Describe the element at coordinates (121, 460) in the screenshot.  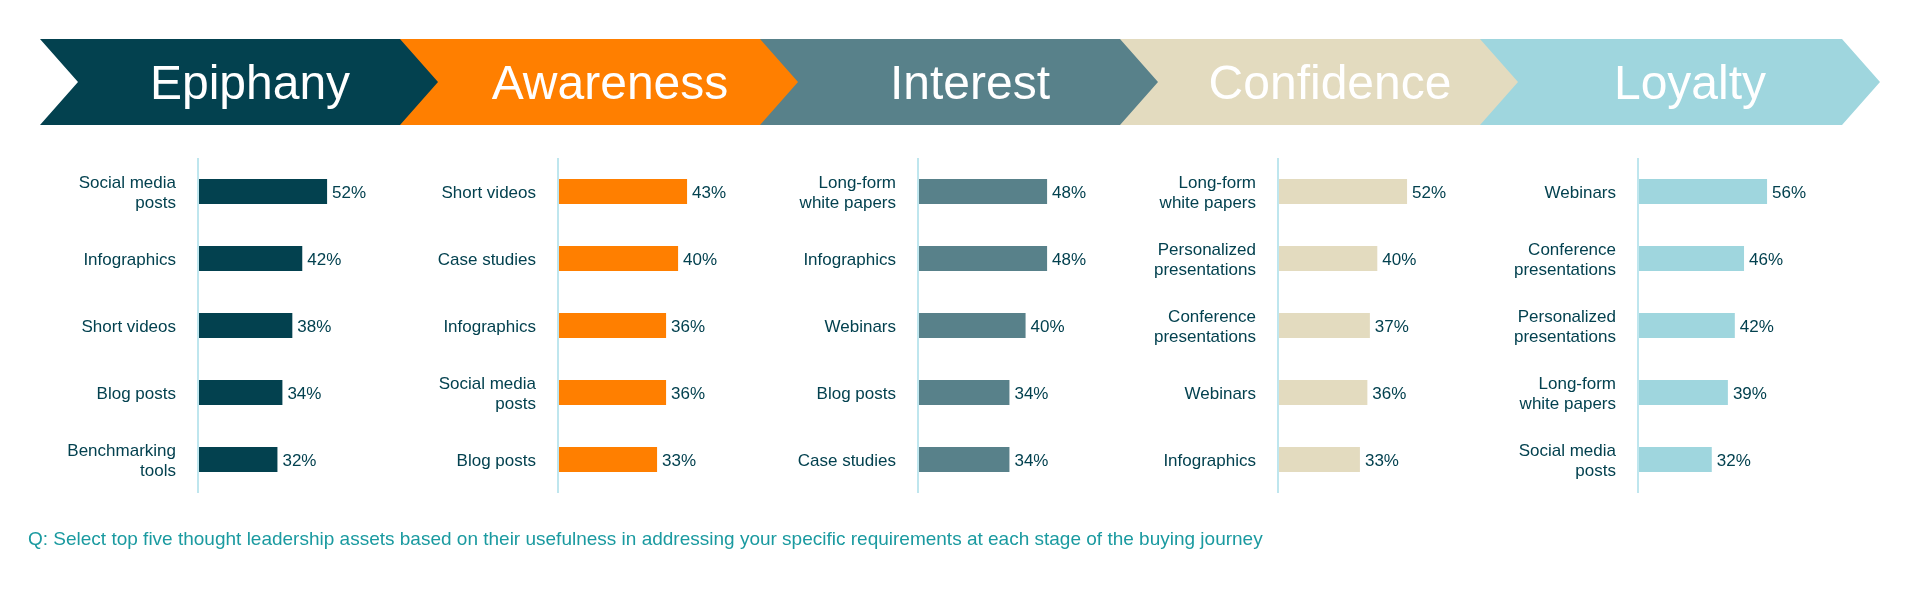
I see `y-tick-label: Benchmarking tools` at that location.